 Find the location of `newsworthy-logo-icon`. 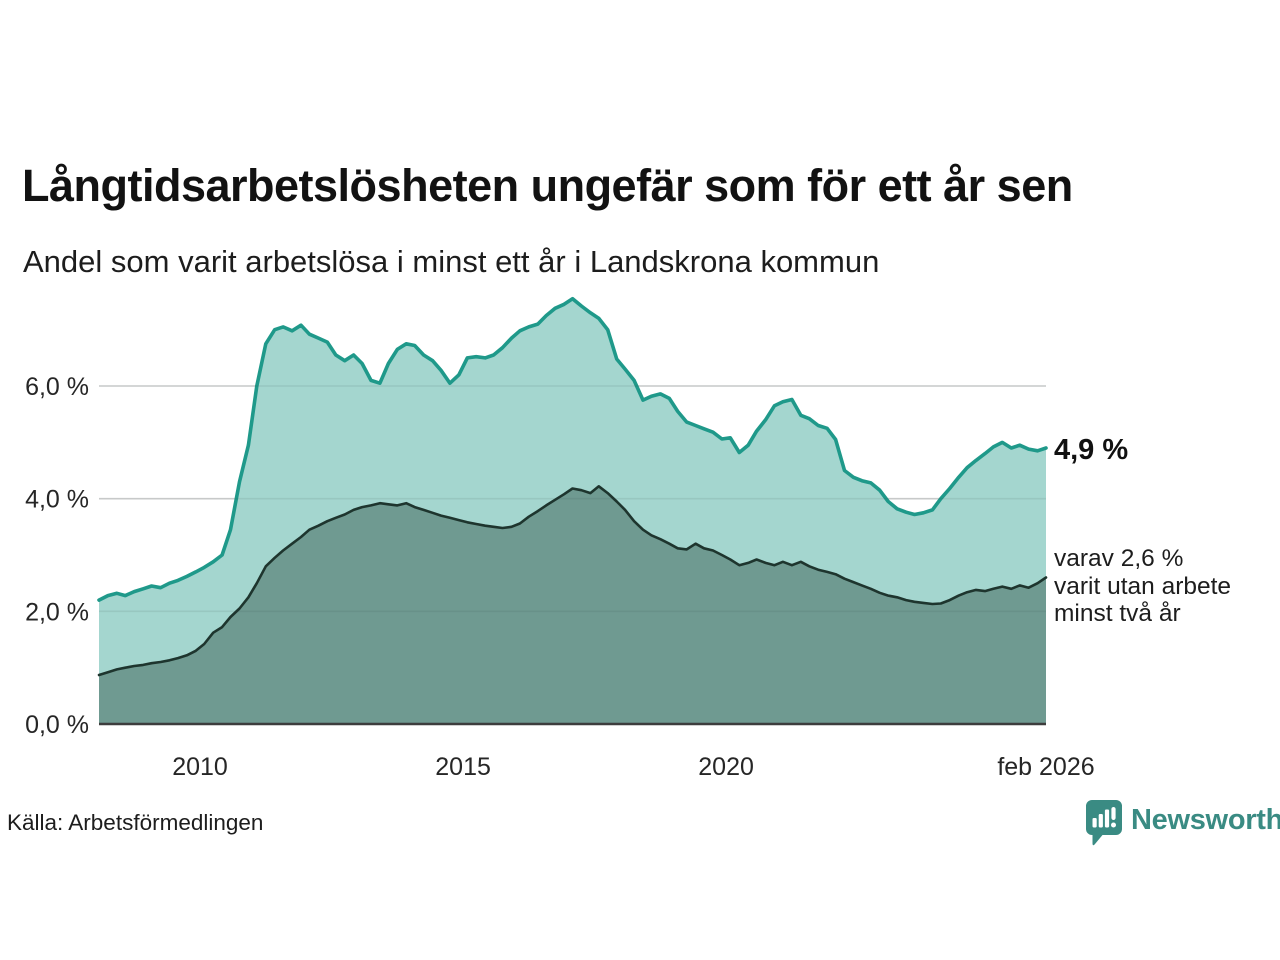

newsworthy-logo-icon is located at coordinates (1104, 823).